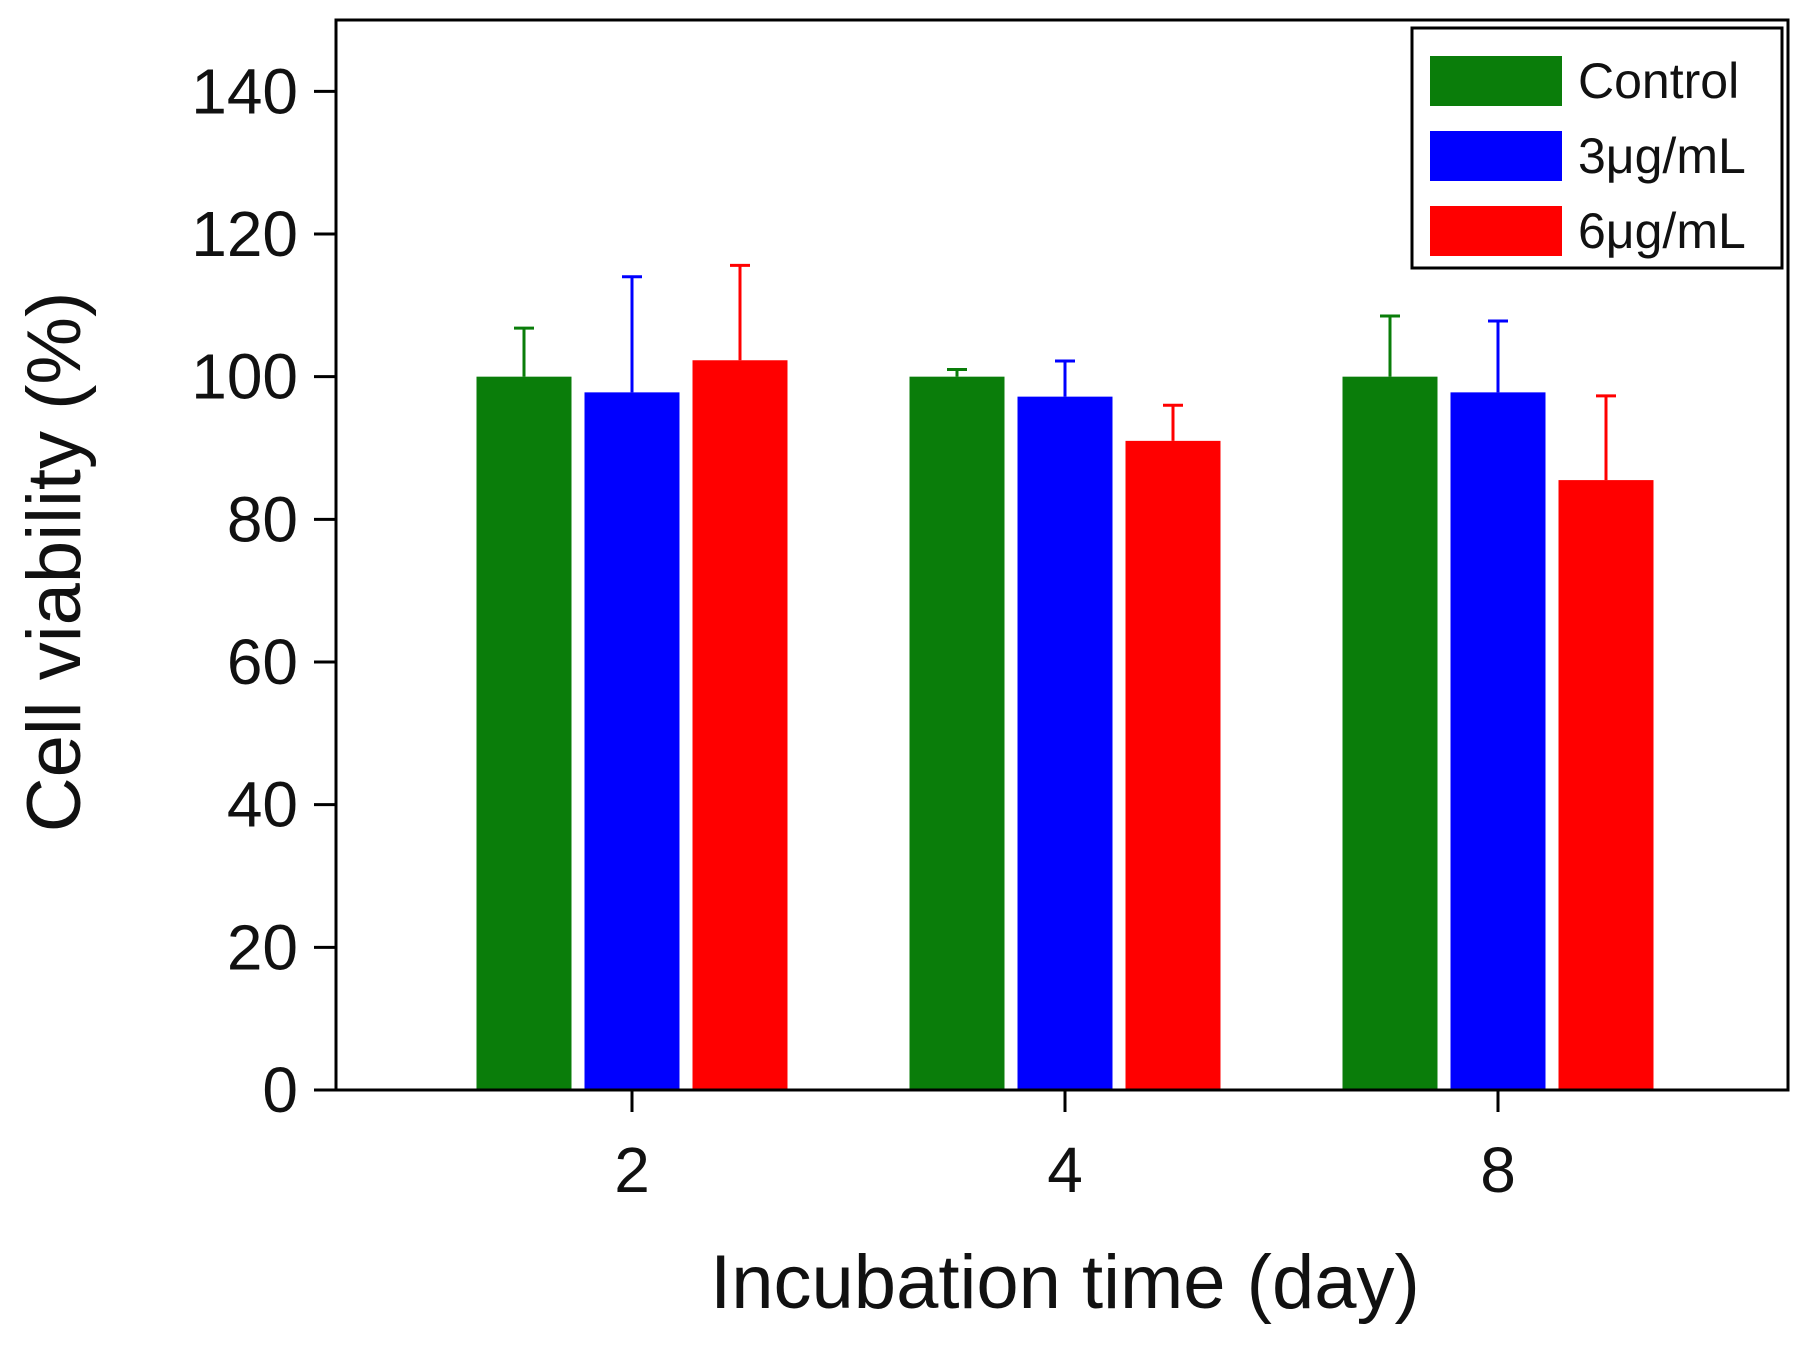 This screenshot has height=1348, width=1811. What do you see at coordinates (244, 377) in the screenshot?
I see `y-tick-label: 100` at bounding box center [244, 377].